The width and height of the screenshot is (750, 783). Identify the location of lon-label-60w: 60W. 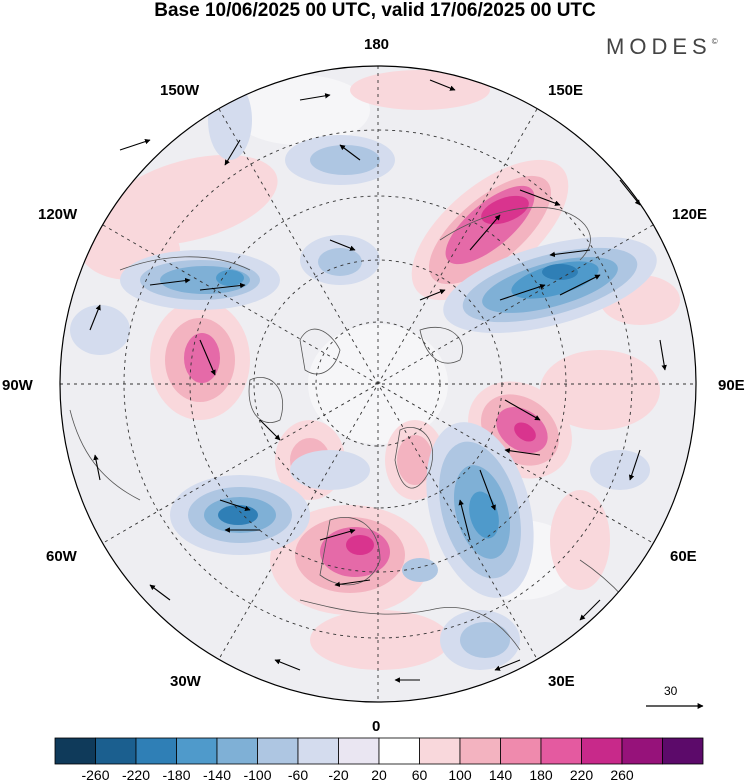
(61, 556).